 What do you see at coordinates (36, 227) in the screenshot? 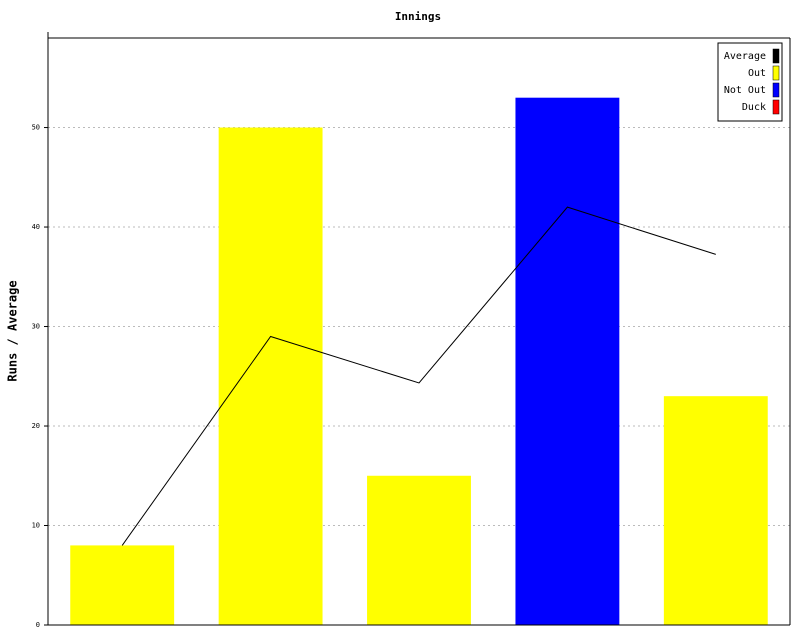
I see `y-tick-label: 40` at bounding box center [36, 227].